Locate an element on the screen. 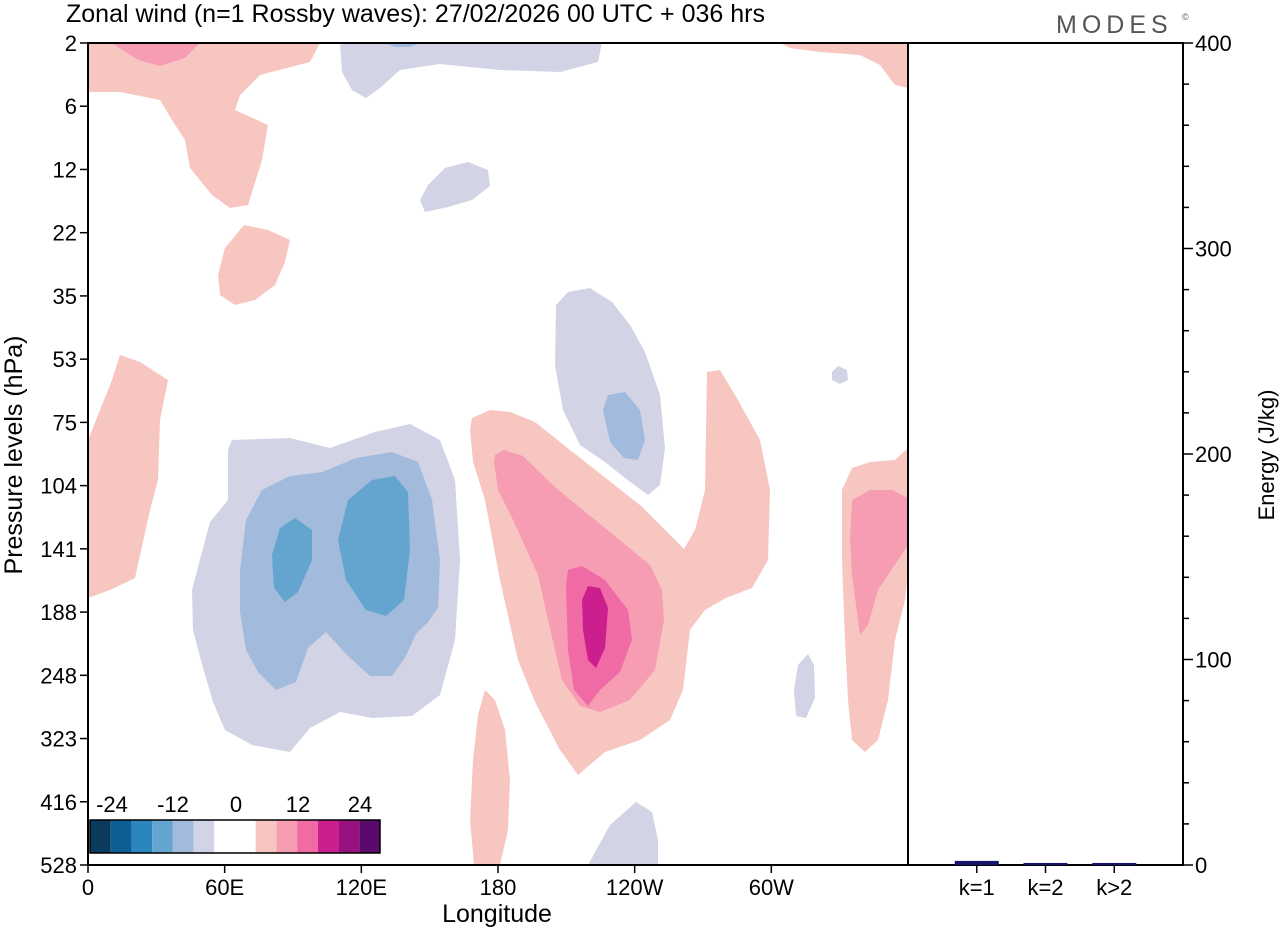  longitude-axis: 0 60E 120E 180 120W 60W is located at coordinates (438, 882).